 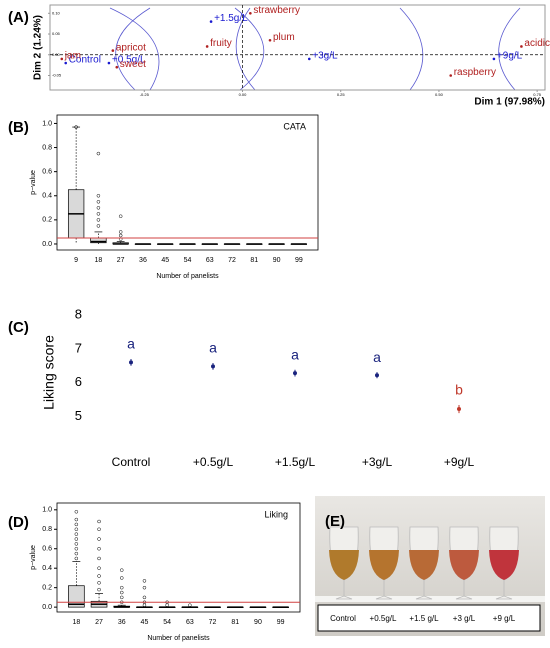 I want to click on point-label: +0.5g/L, so click(x=129, y=60).